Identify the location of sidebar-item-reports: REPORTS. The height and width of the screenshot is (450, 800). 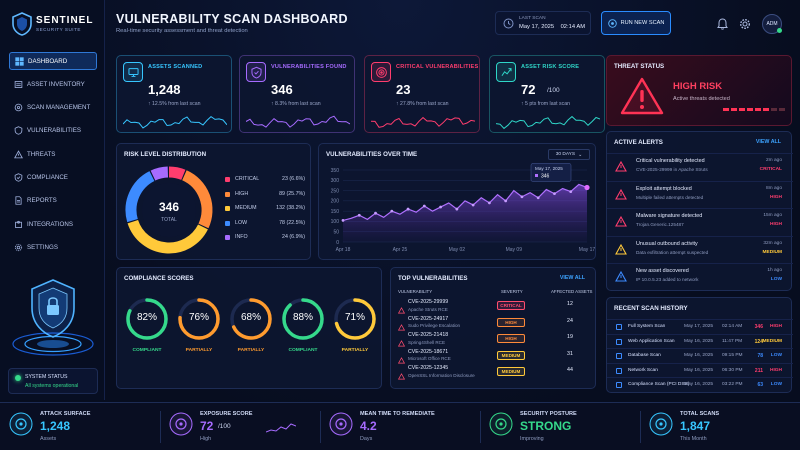
(53, 201).